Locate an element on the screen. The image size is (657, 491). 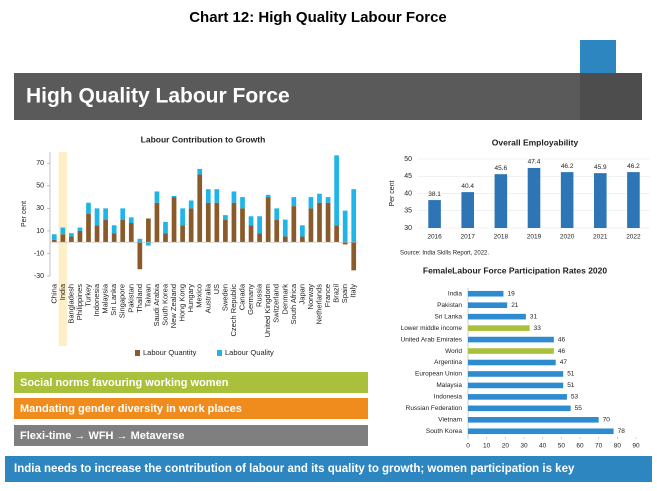
x-tick-label: Hong Kong is located at coordinates (182, 303).